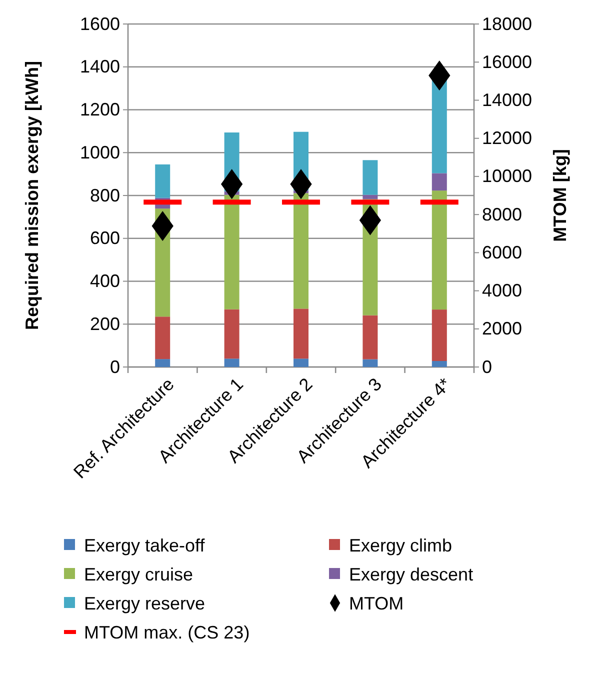 The height and width of the screenshot is (678, 608). Describe the element at coordinates (507, 24) in the screenshot. I see `y2-tick-label: 18000` at that location.